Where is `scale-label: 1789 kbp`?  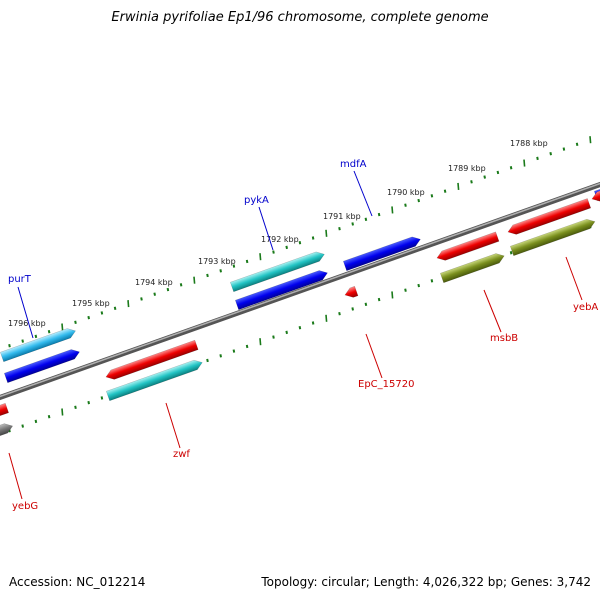 scale-label: 1789 kbp is located at coordinates (467, 168).